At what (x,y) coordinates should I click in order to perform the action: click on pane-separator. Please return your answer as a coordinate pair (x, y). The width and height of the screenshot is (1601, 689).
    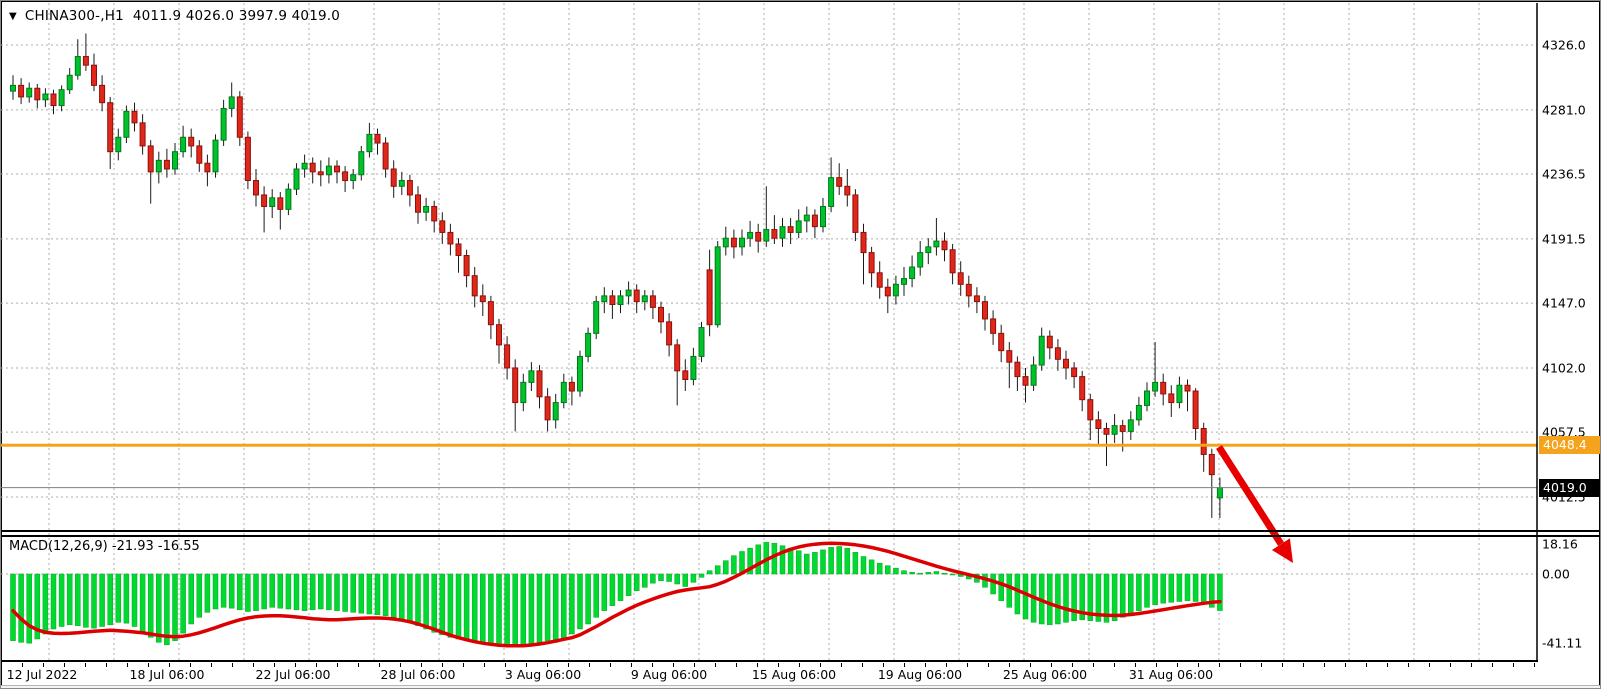
    Looking at the image, I should click on (800, 533).